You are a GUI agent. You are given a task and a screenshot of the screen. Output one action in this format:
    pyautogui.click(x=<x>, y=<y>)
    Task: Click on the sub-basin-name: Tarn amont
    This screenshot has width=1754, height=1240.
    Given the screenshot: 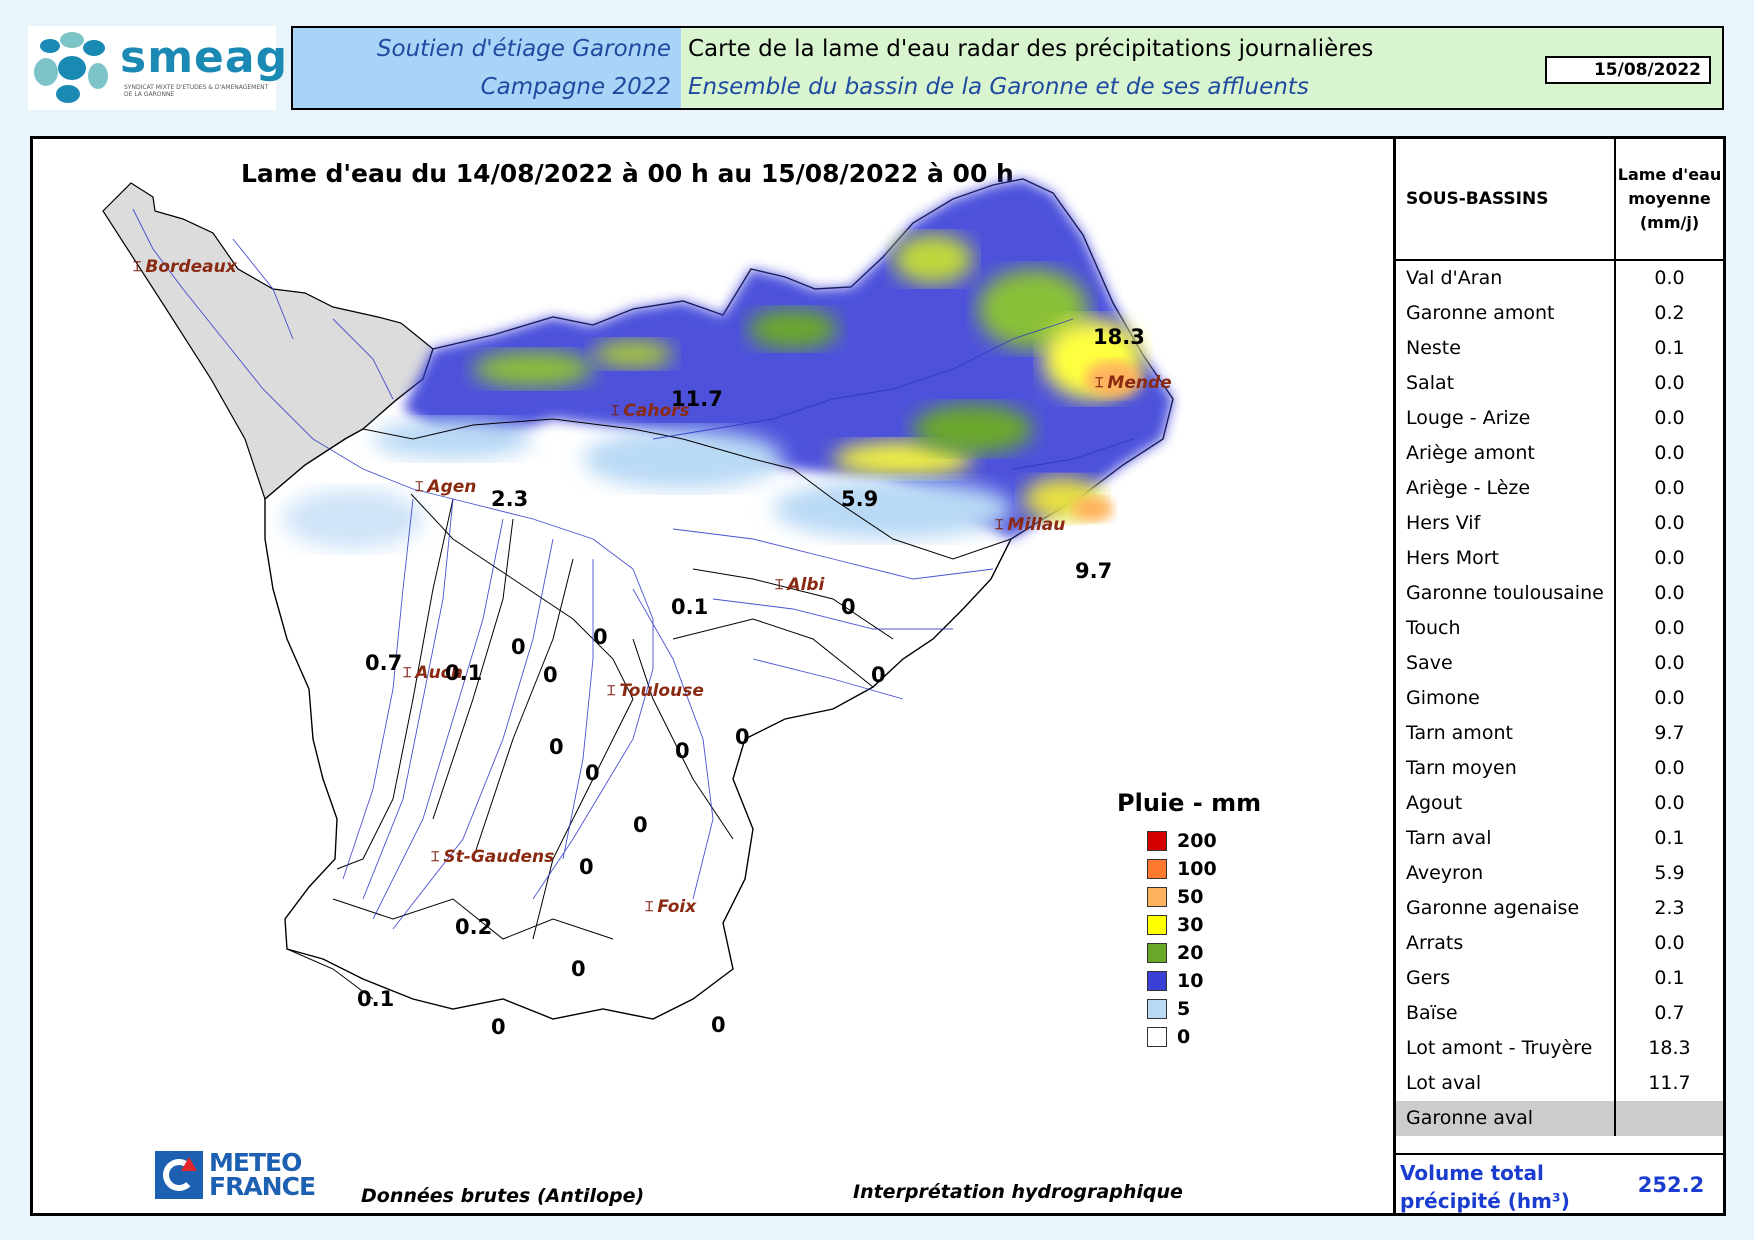 What is the action you would take?
    pyautogui.click(x=1506, y=733)
    